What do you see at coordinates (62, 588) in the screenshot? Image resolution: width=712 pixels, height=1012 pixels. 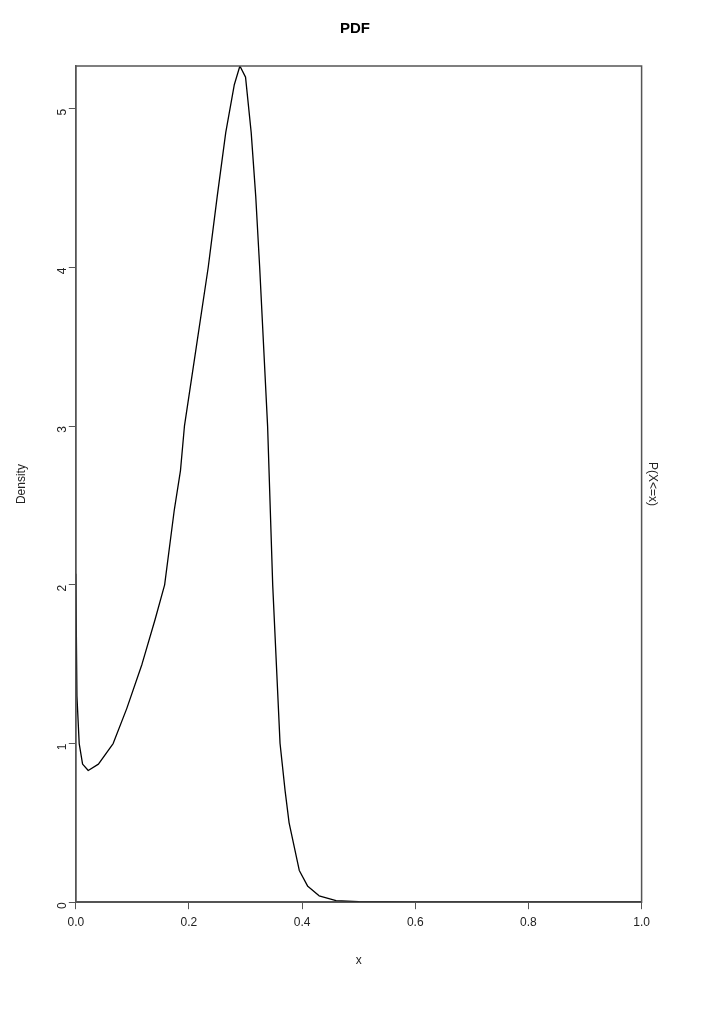 I see `y-tick-label: 2` at bounding box center [62, 588].